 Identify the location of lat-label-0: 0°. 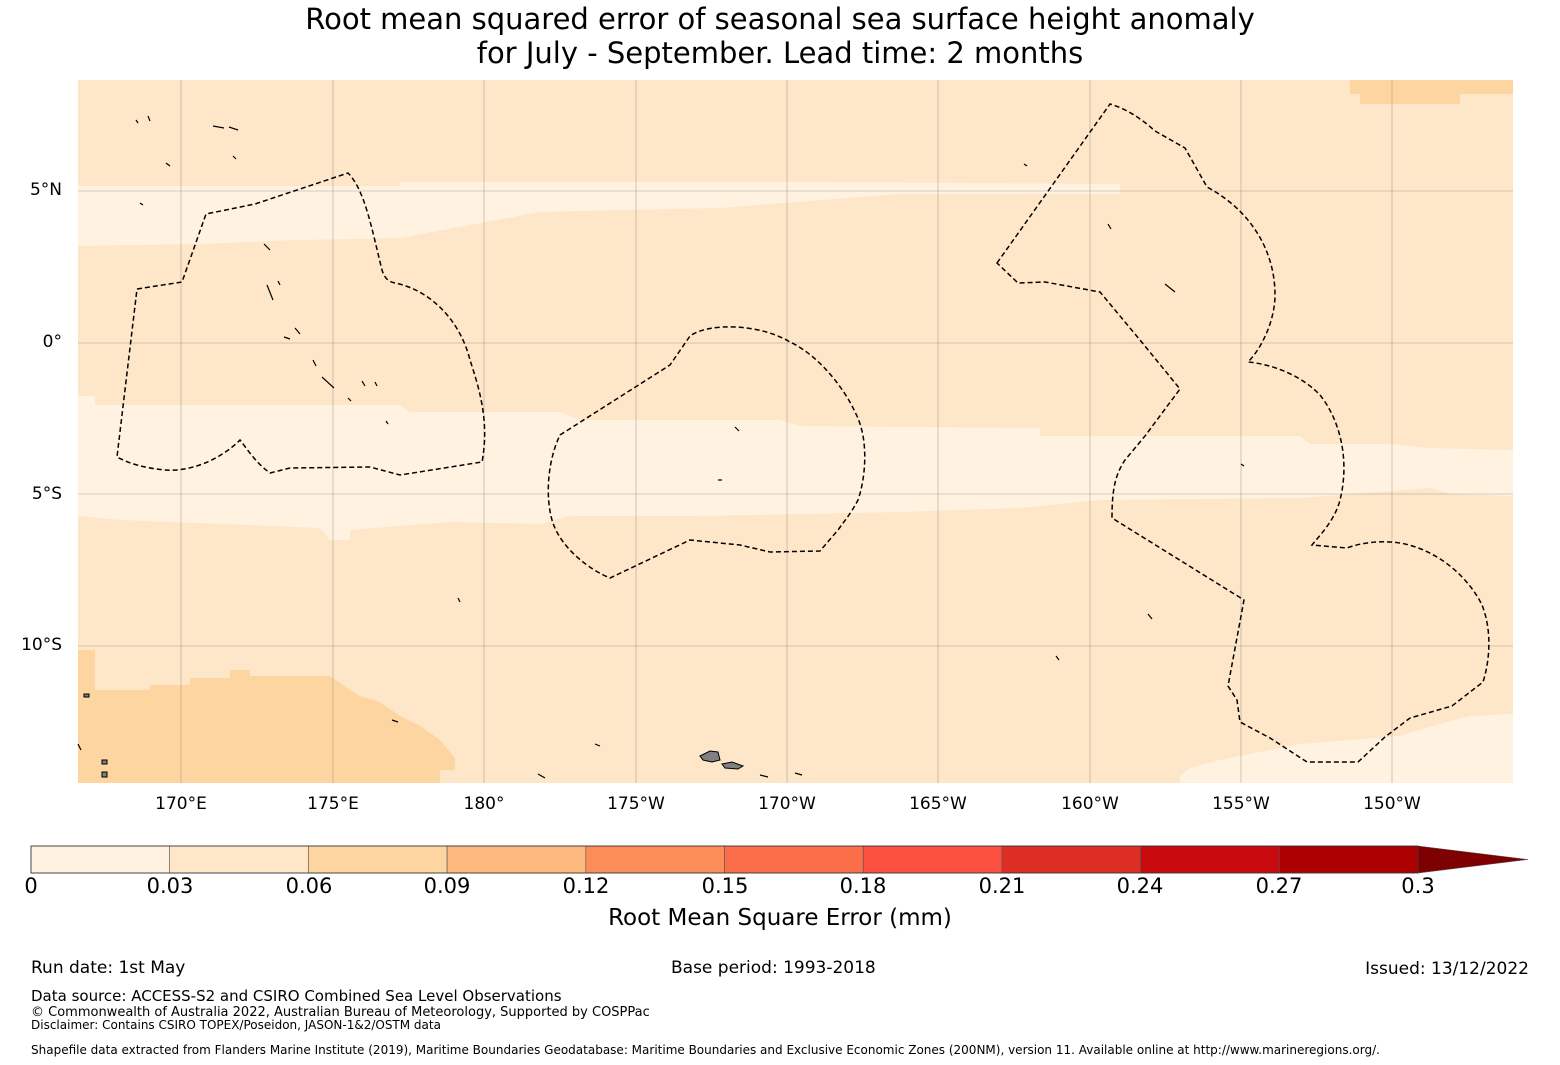
(52, 342).